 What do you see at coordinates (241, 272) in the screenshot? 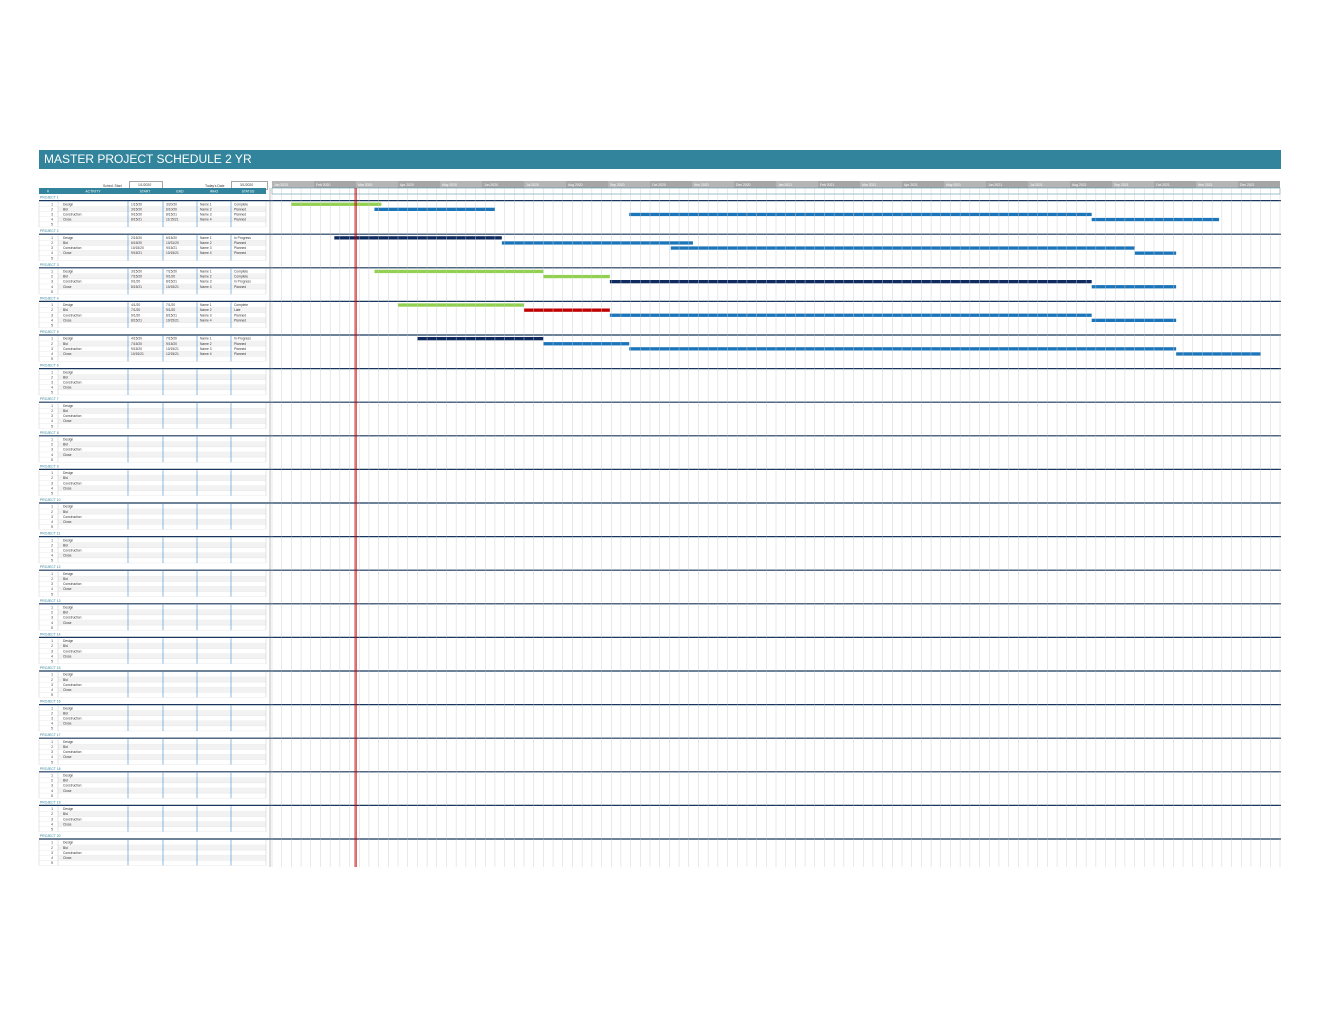
I see `task-status: Complete` at bounding box center [241, 272].